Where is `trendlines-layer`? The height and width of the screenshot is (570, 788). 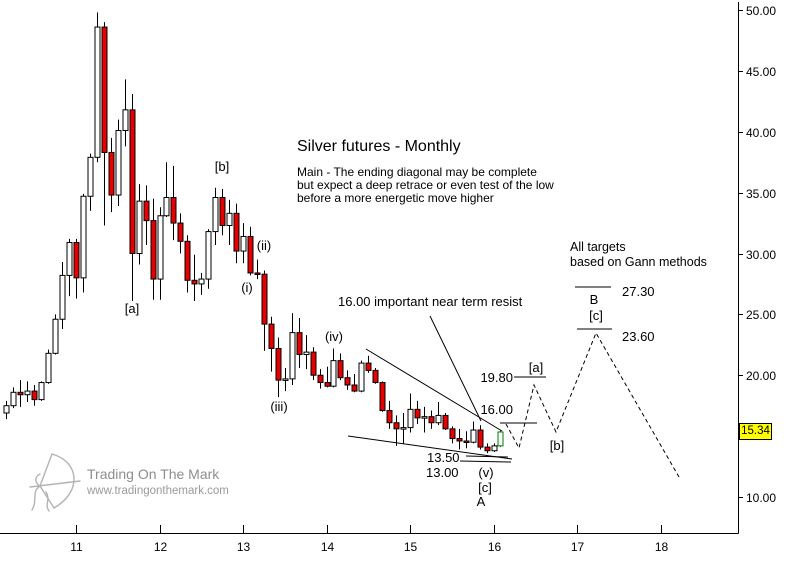 trendlines-layer is located at coordinates (479, 374).